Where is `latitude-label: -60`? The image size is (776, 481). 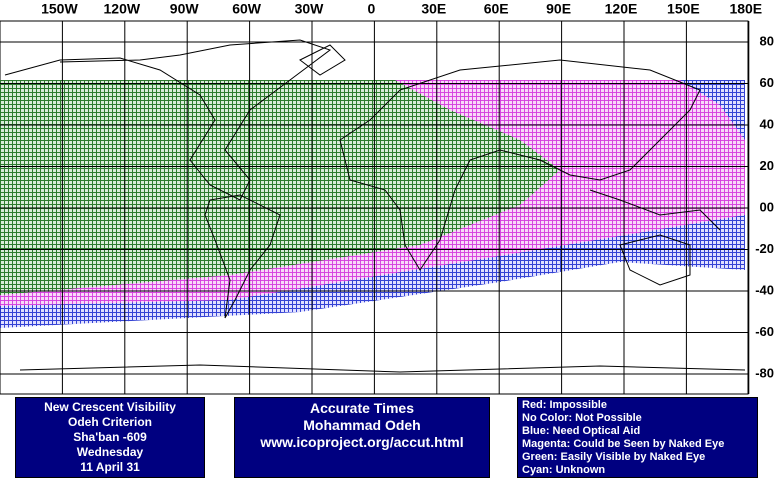
latitude-label: -60 is located at coordinates (764, 331).